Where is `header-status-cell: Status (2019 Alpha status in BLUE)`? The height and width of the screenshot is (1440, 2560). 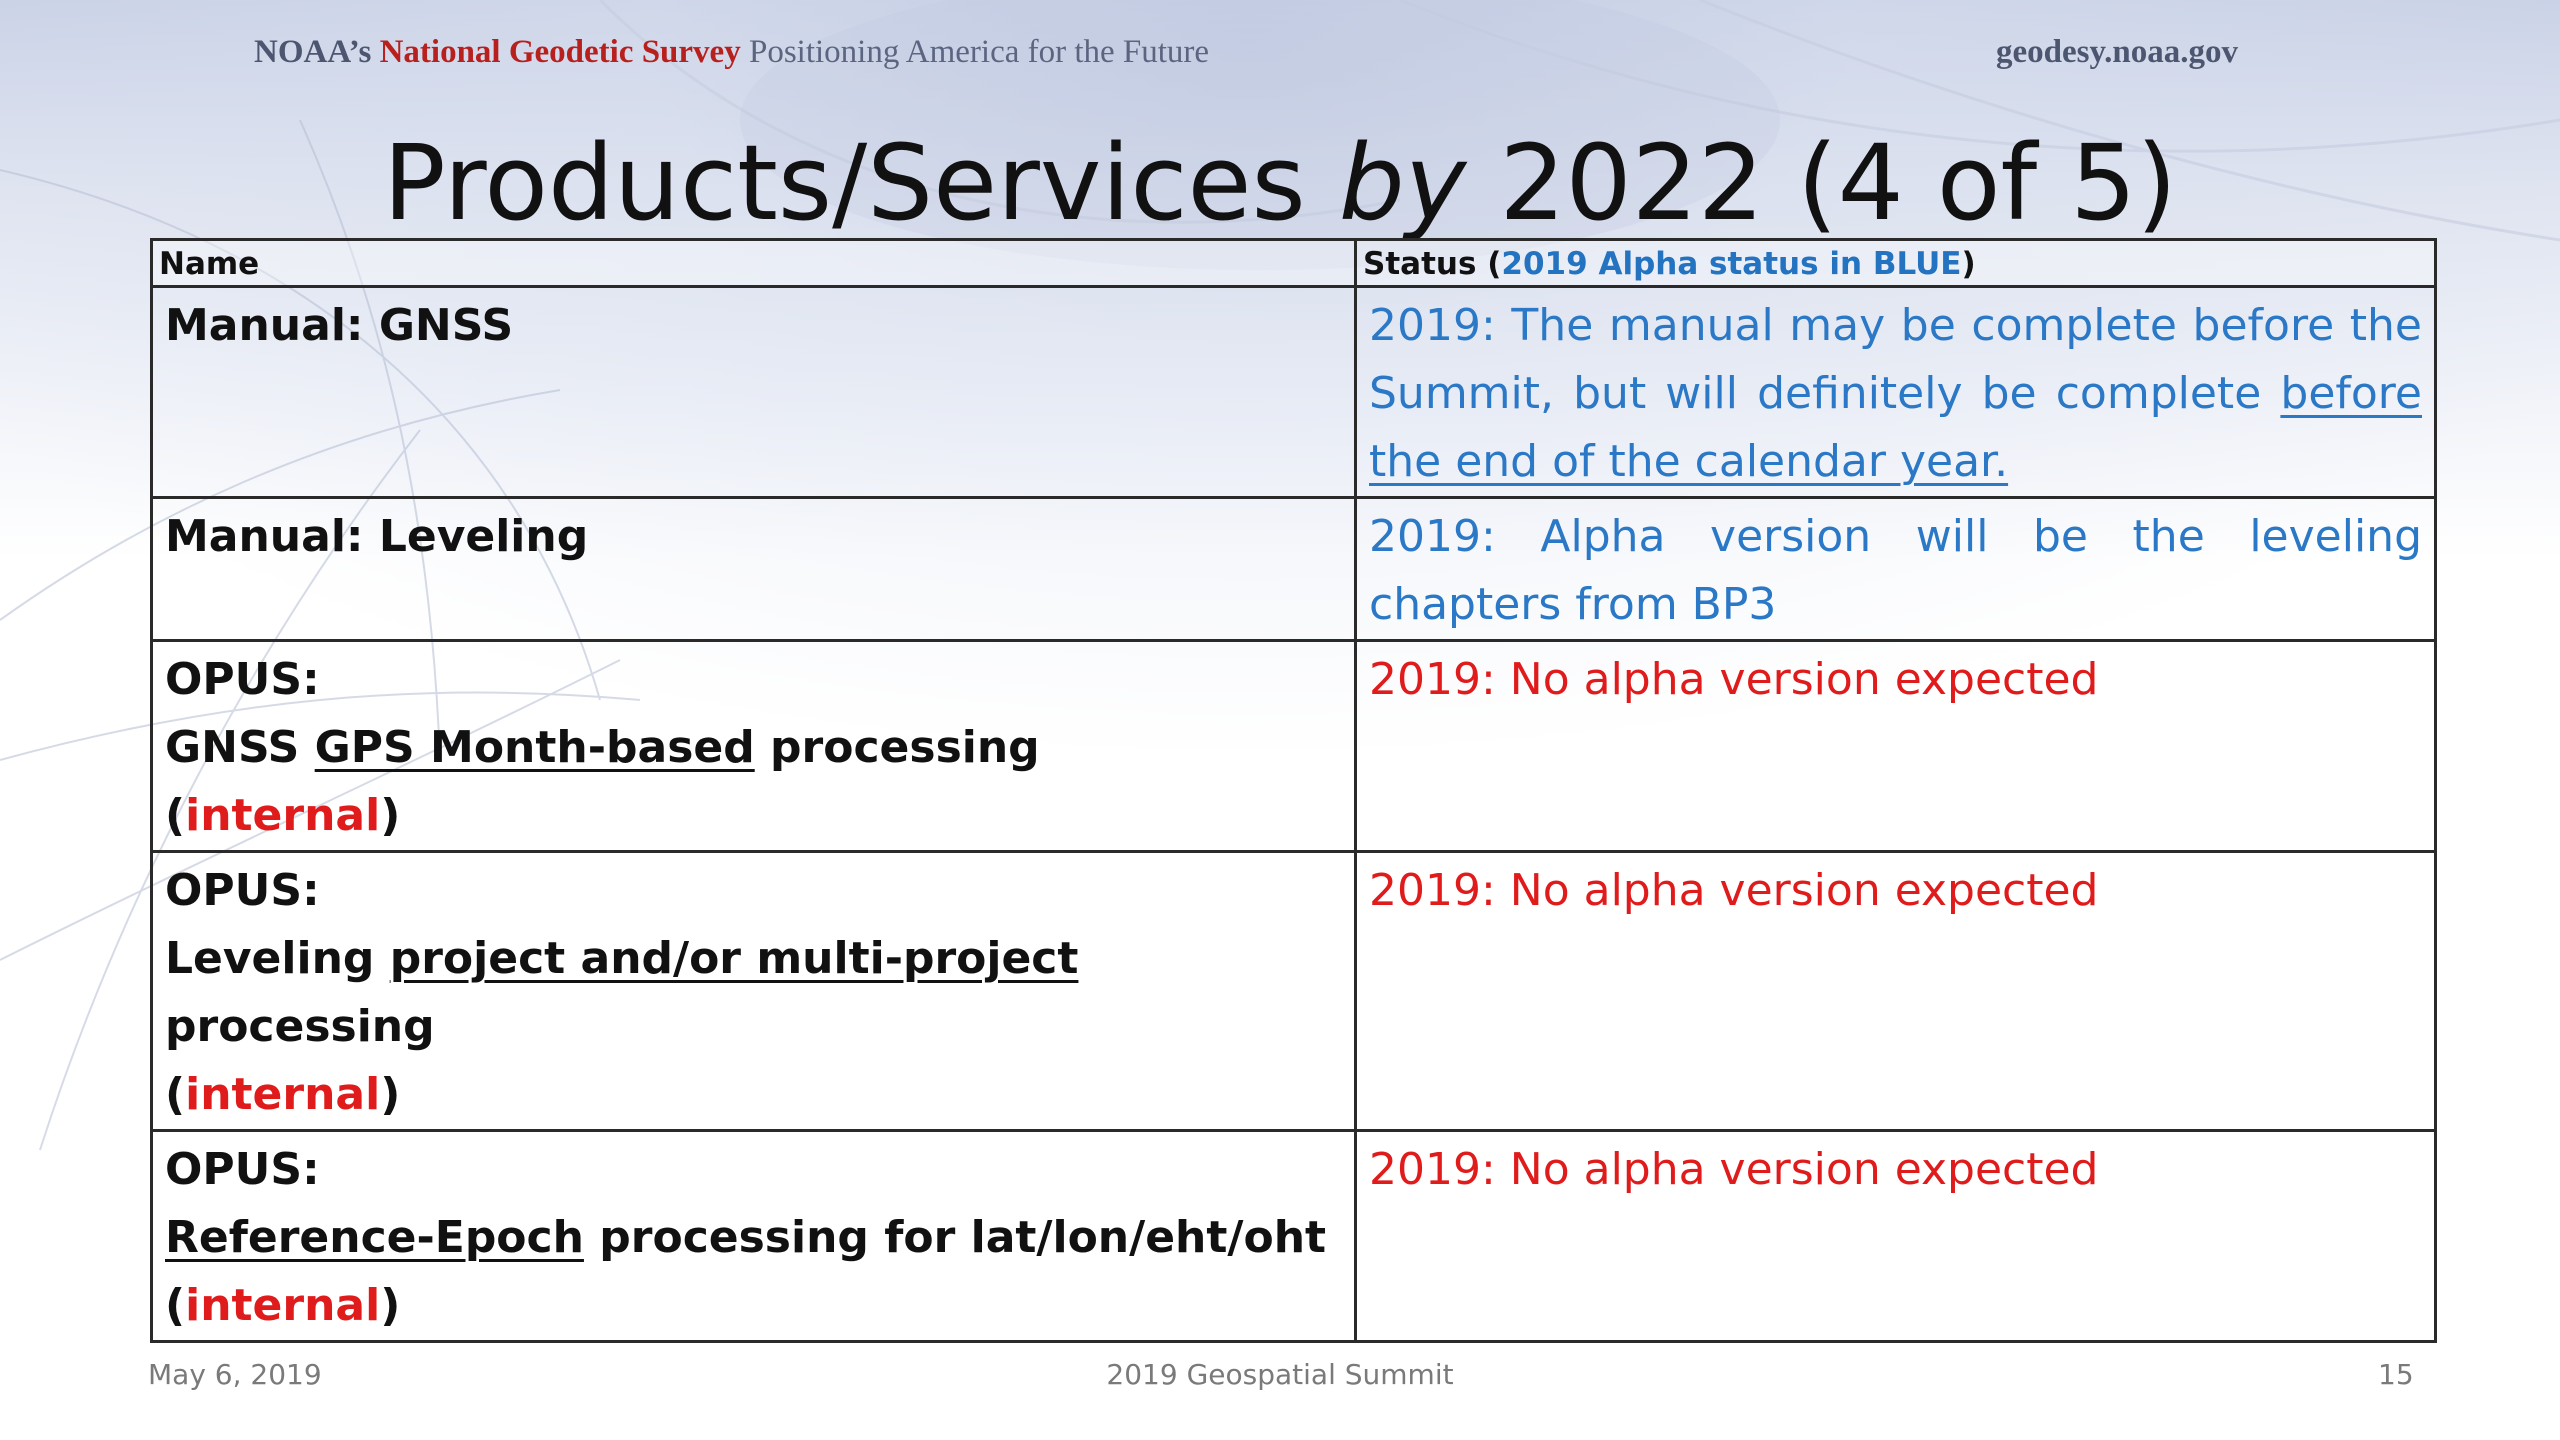
header-status-cell: Status (2019 Alpha status in BLUE) is located at coordinates (1895, 263).